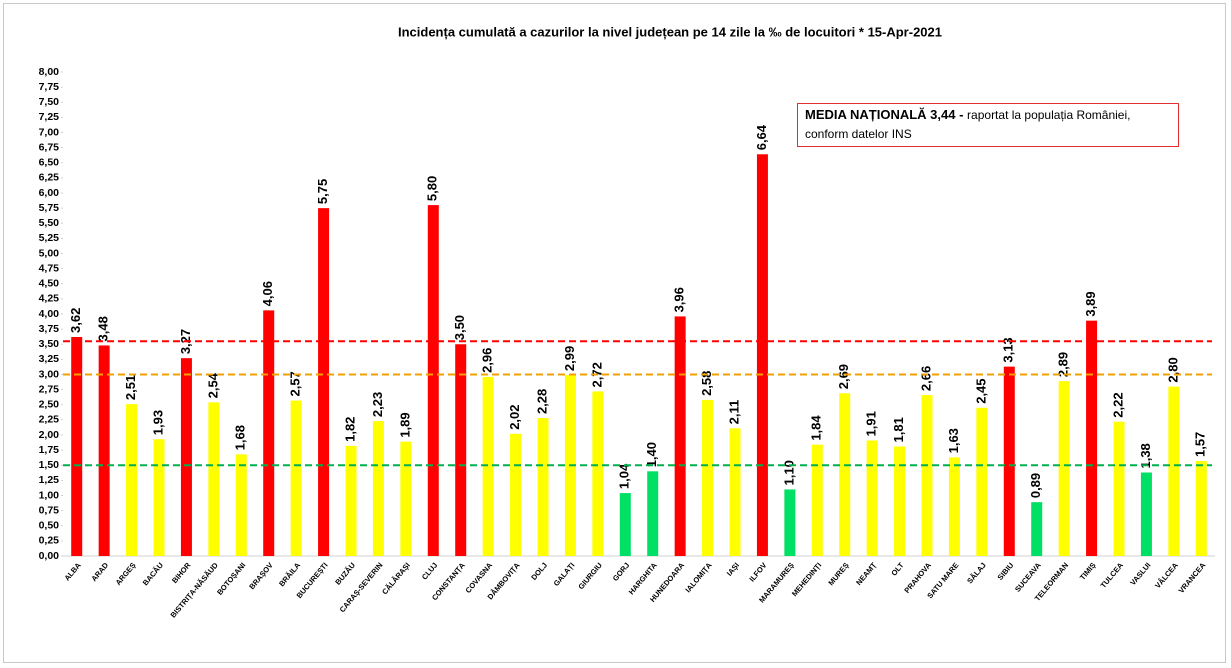 This screenshot has height=668, width=1231. I want to click on y-tick-label: 1,25, so click(49, 480).